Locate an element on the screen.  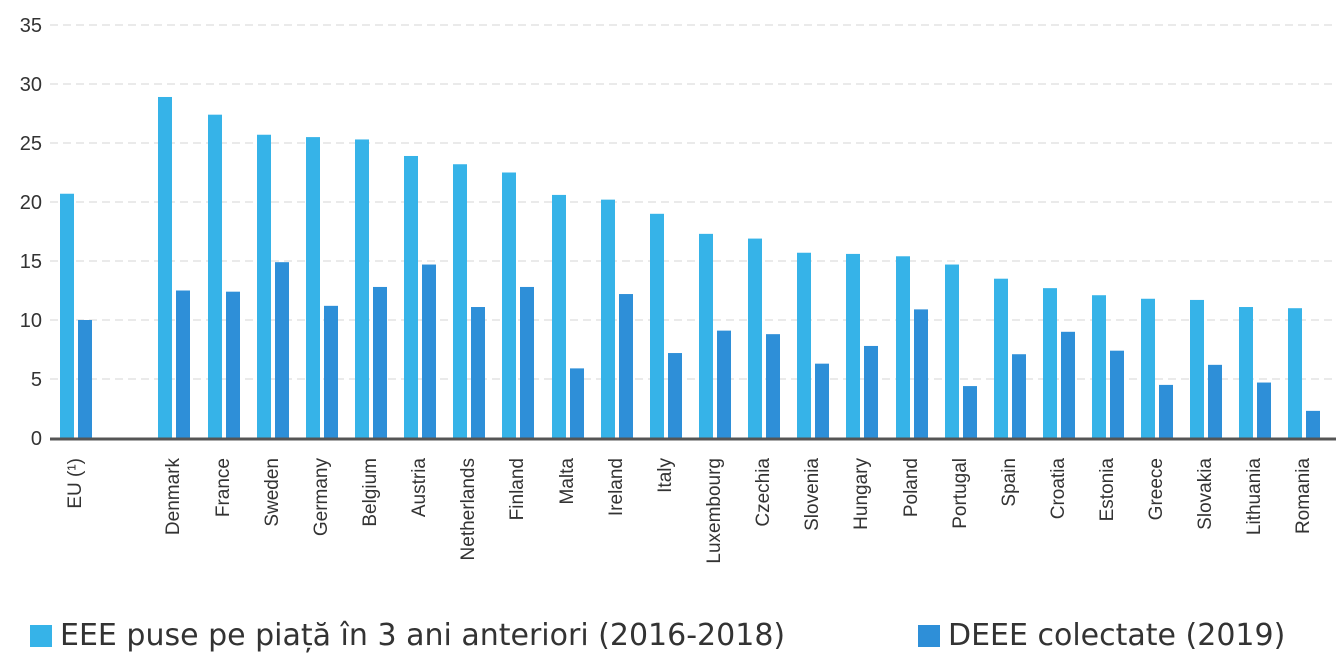
x-tick-label: Lithuania is located at coordinates (1254, 497).